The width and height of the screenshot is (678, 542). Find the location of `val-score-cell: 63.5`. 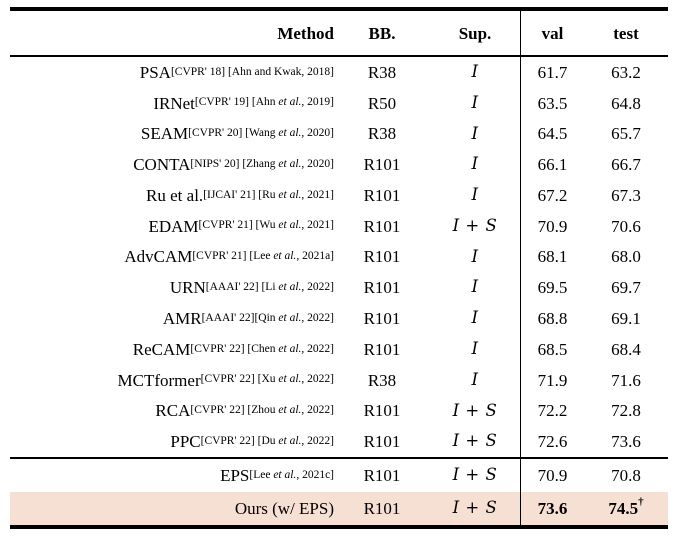

val-score-cell: 63.5 is located at coordinates (552, 103).